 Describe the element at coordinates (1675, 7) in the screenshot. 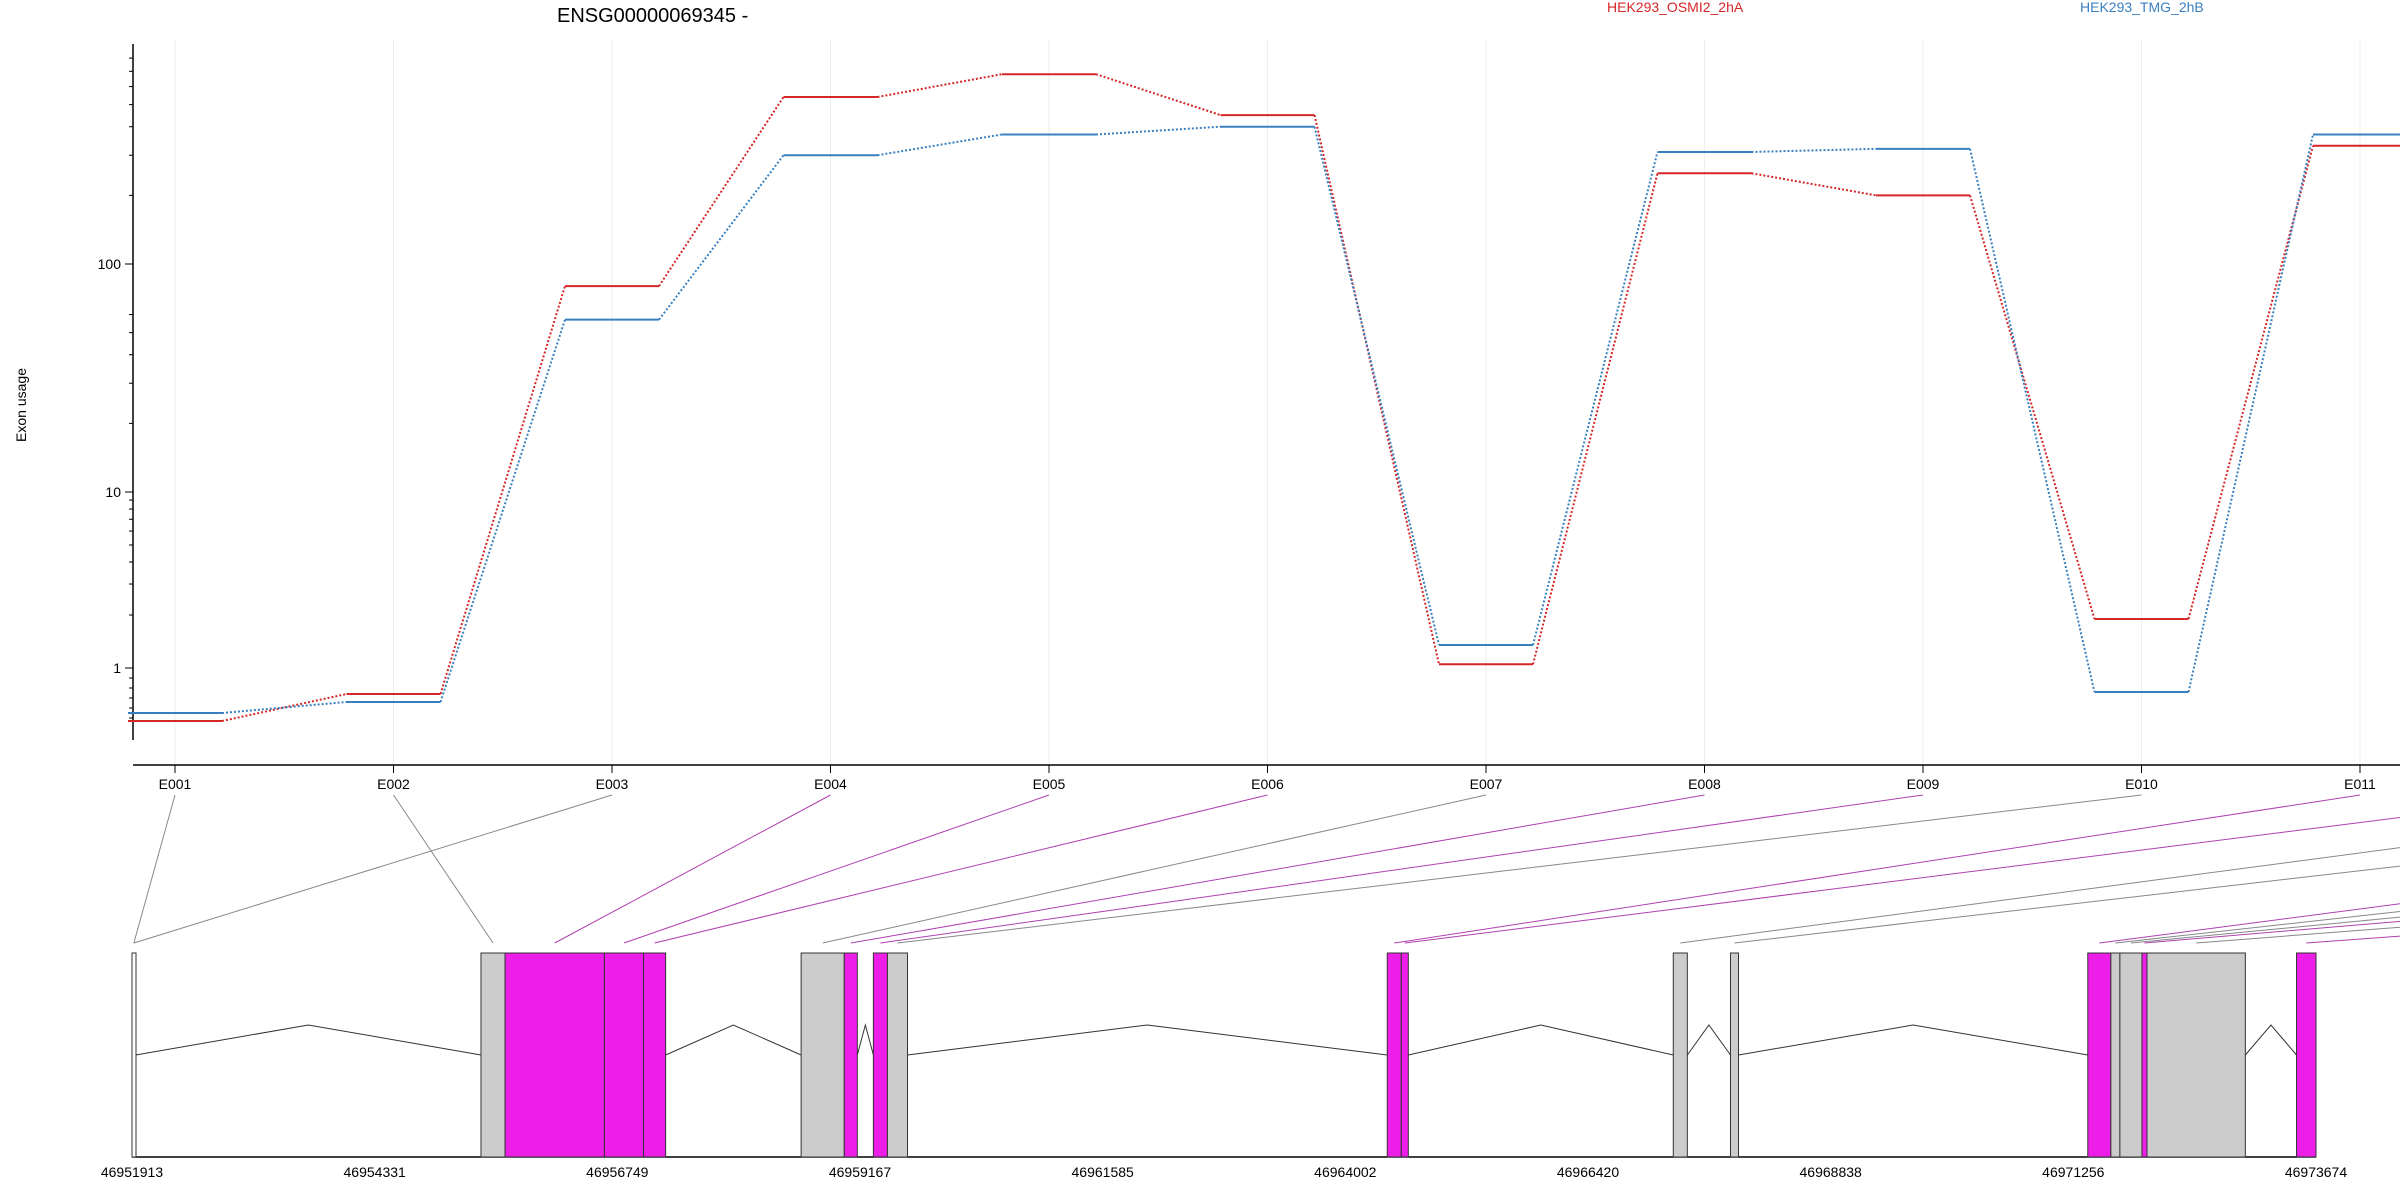

I see `legend-entry-series-1: HEK293_OSMI2_2hA` at that location.